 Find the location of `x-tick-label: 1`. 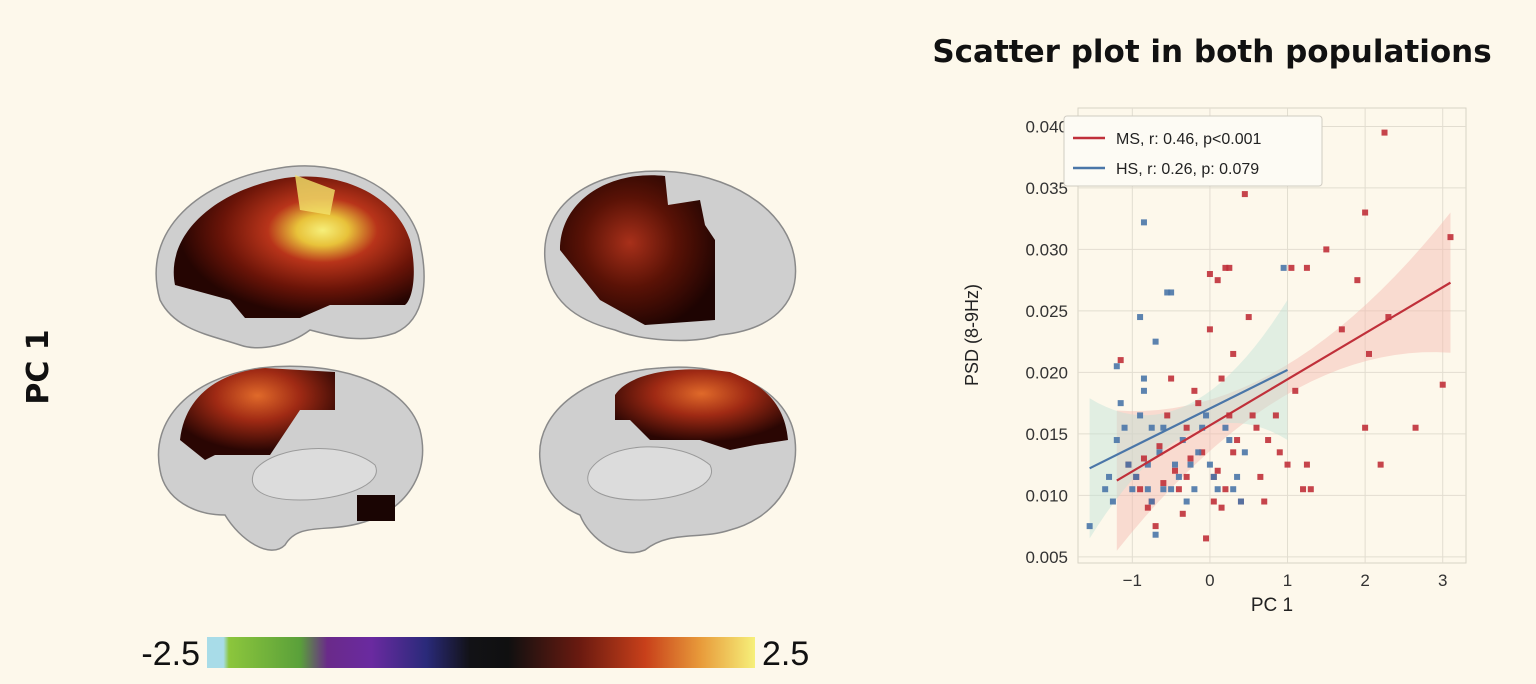

x-tick-label: 1 is located at coordinates (1287, 580).